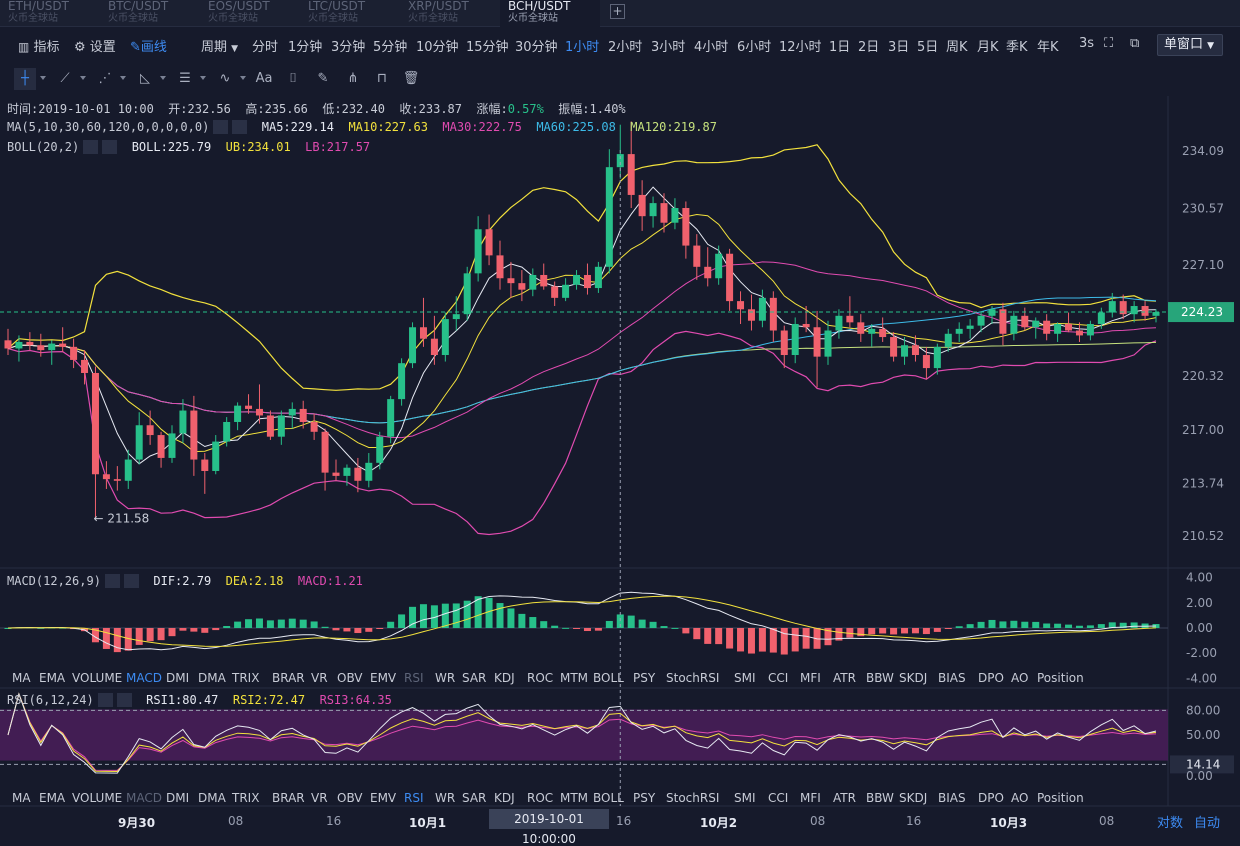 The height and width of the screenshot is (846, 1240). Describe the element at coordinates (957, 47) in the screenshot. I see `period-option: 周K` at that location.